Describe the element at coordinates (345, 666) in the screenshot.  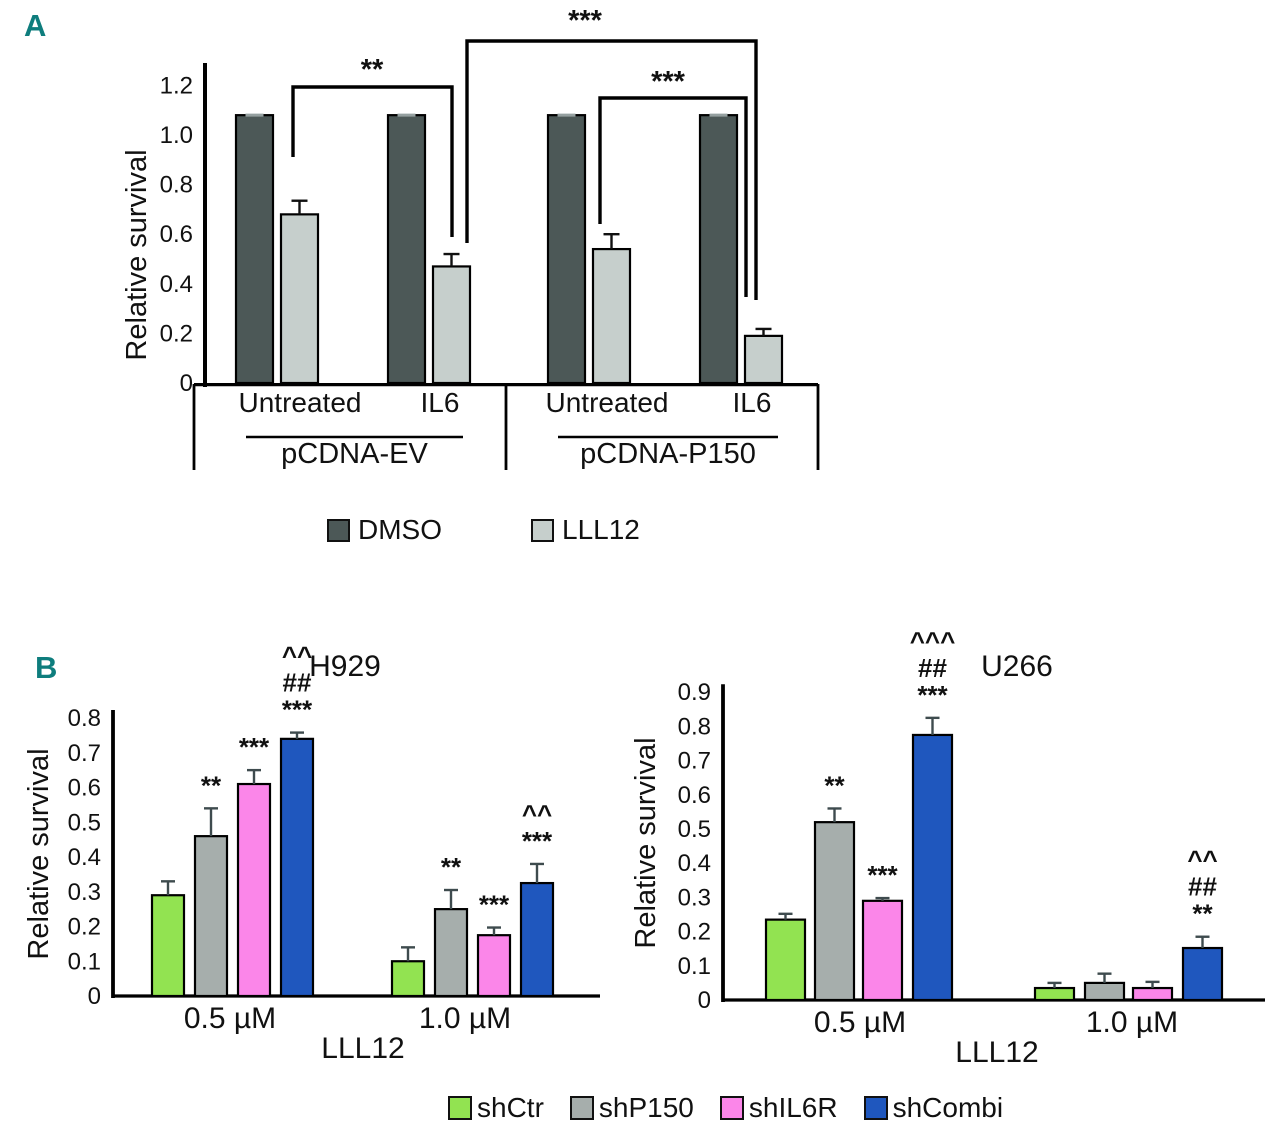
I see `chart-title: H929` at that location.